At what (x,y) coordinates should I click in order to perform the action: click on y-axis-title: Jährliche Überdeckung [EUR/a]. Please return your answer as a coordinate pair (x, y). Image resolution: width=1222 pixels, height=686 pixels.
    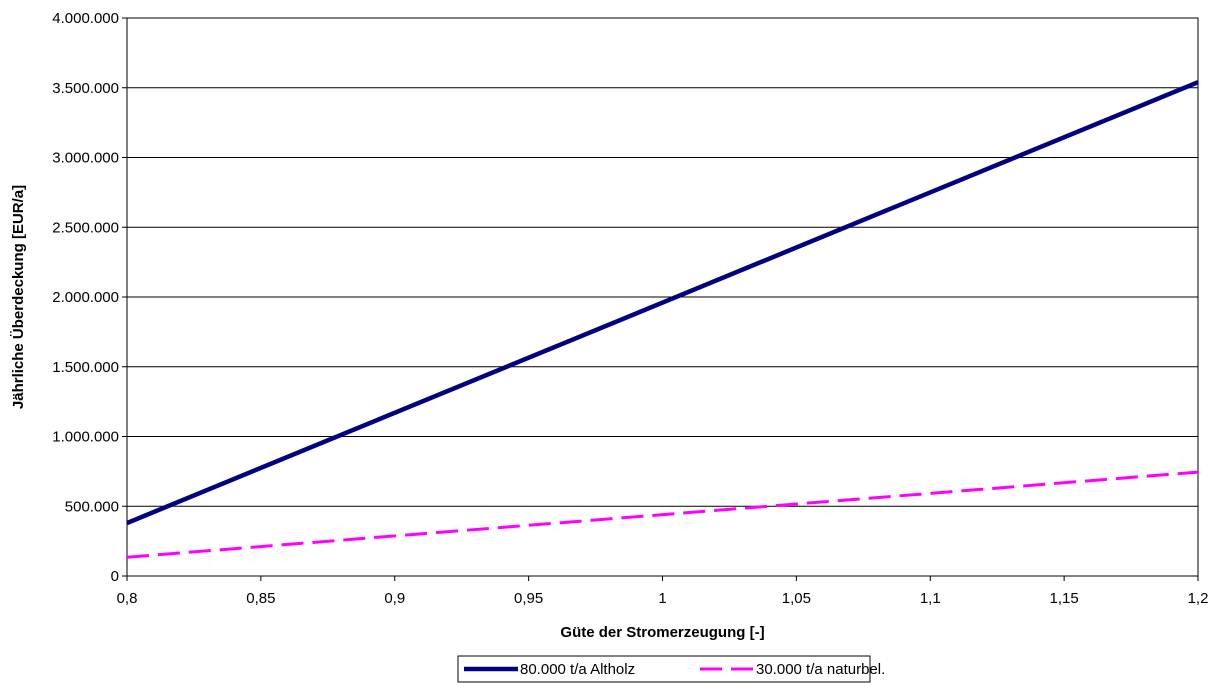
    Looking at the image, I should click on (18, 297).